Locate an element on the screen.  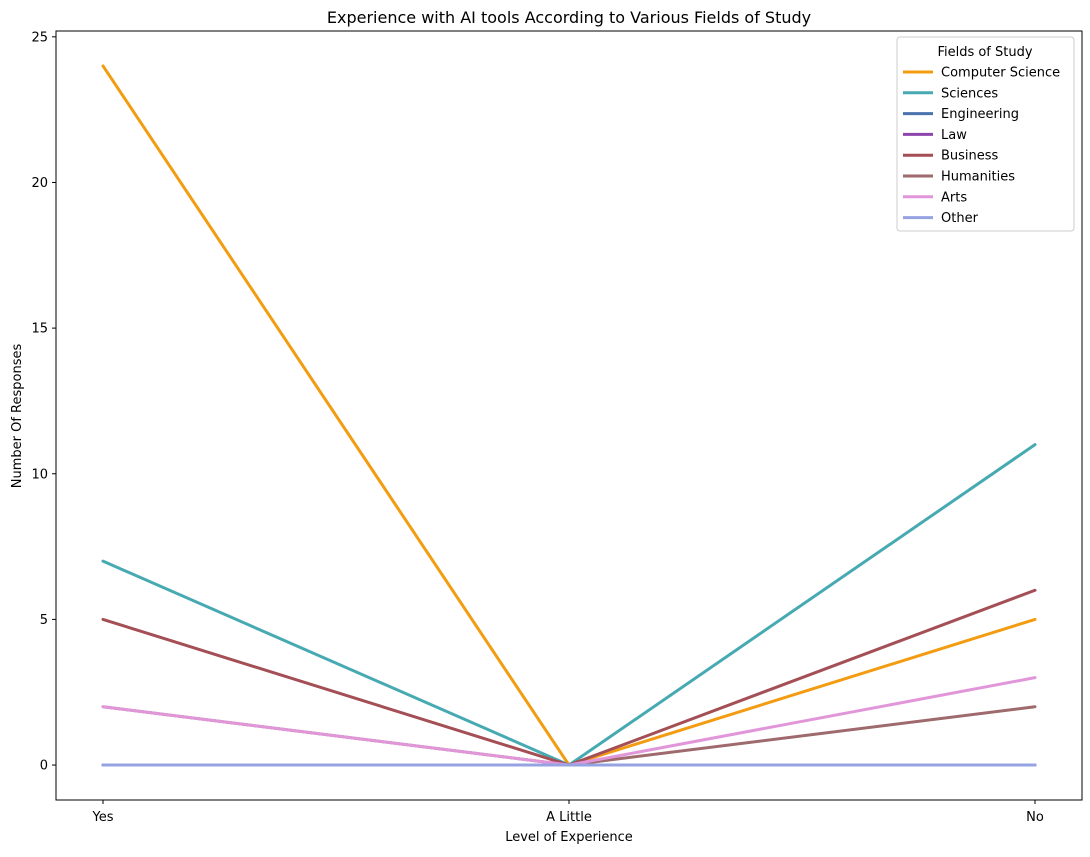
series-line-arts is located at coordinates (569, 721).